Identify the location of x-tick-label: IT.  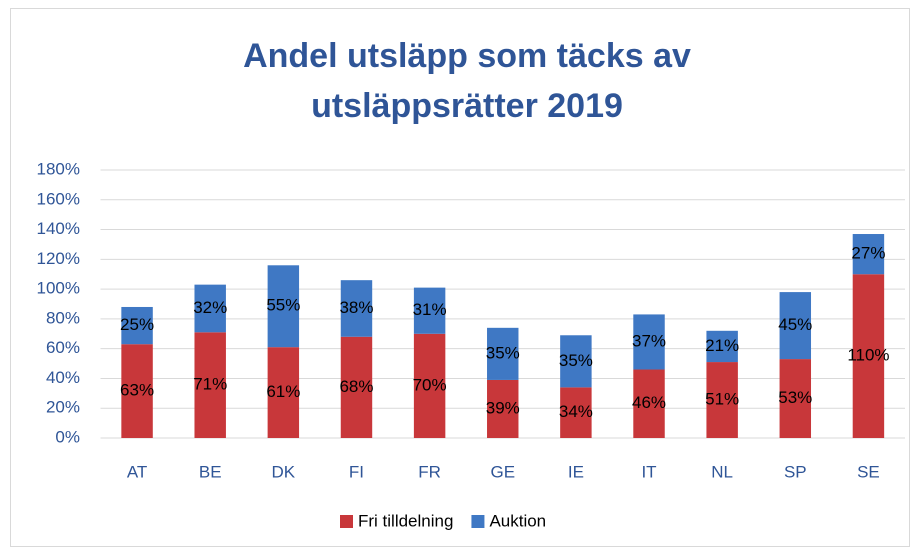
(648, 471).